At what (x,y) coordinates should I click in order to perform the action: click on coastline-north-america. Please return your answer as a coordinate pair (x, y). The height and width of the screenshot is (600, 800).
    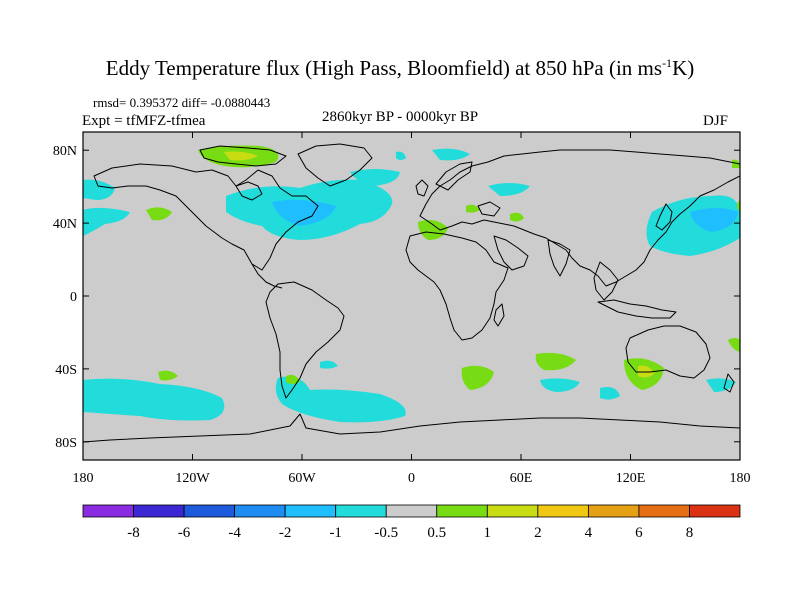
    Looking at the image, I should click on (206, 217).